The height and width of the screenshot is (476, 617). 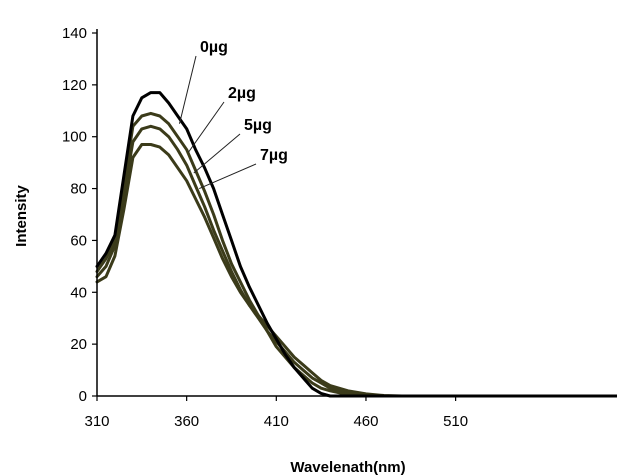 I want to click on y-tick-label: 80, so click(x=78, y=189).